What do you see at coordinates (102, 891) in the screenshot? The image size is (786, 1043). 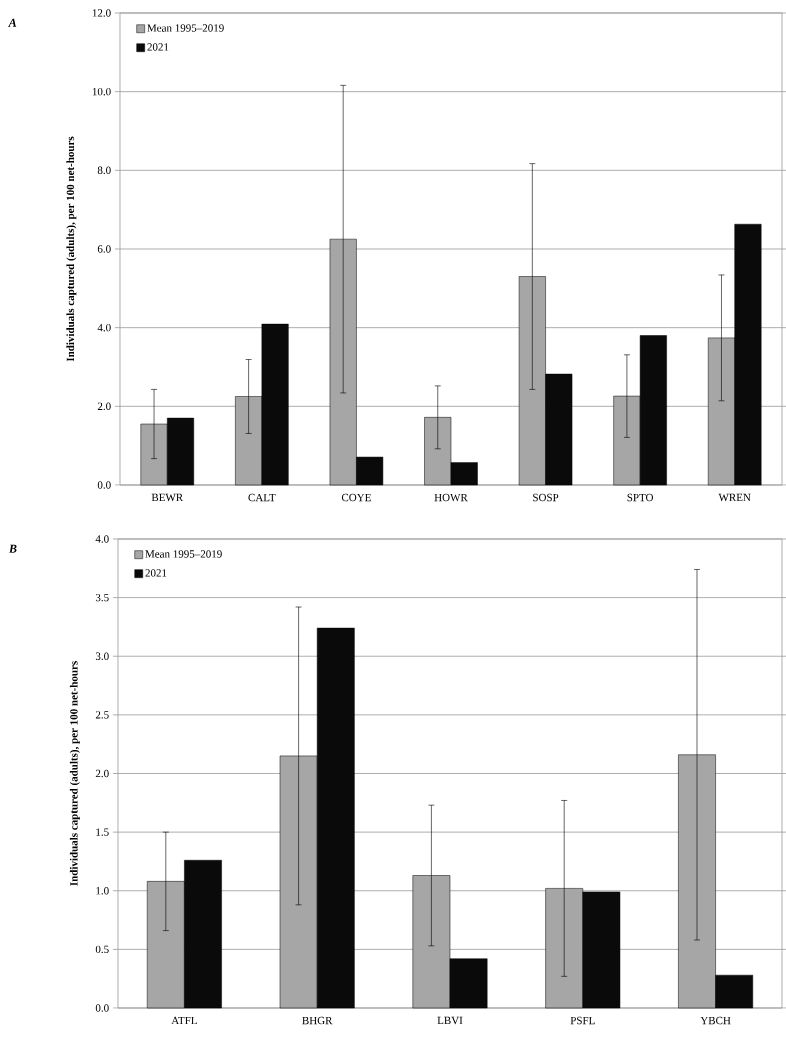 I see `y-tick-label: 1.0` at bounding box center [102, 891].